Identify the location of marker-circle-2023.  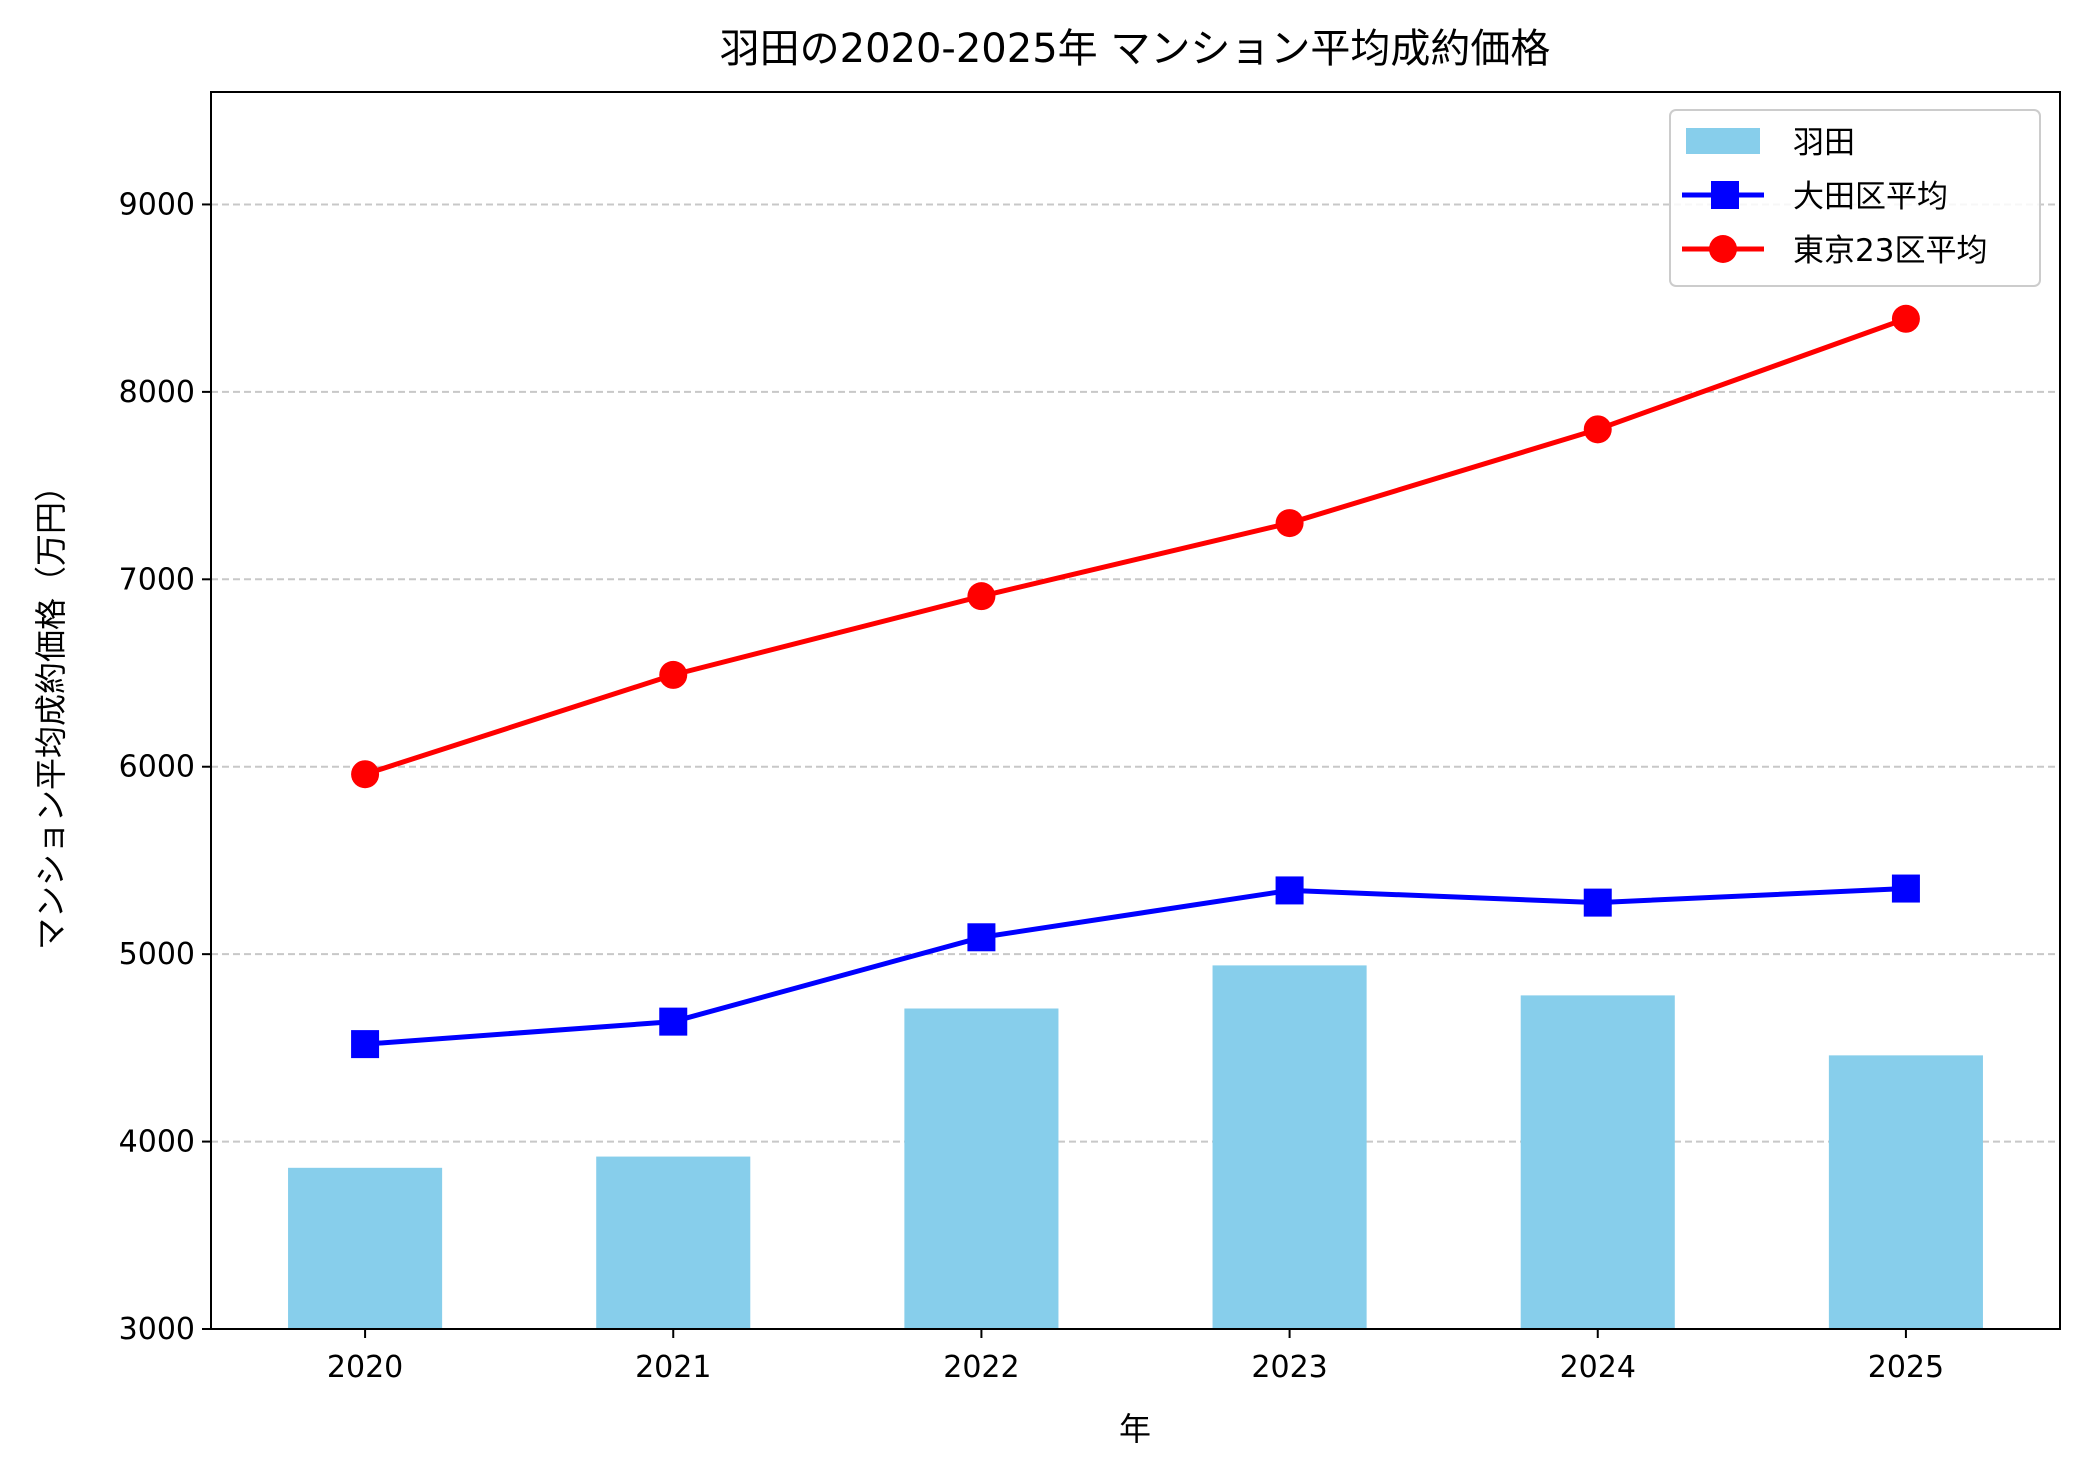
(1289, 523).